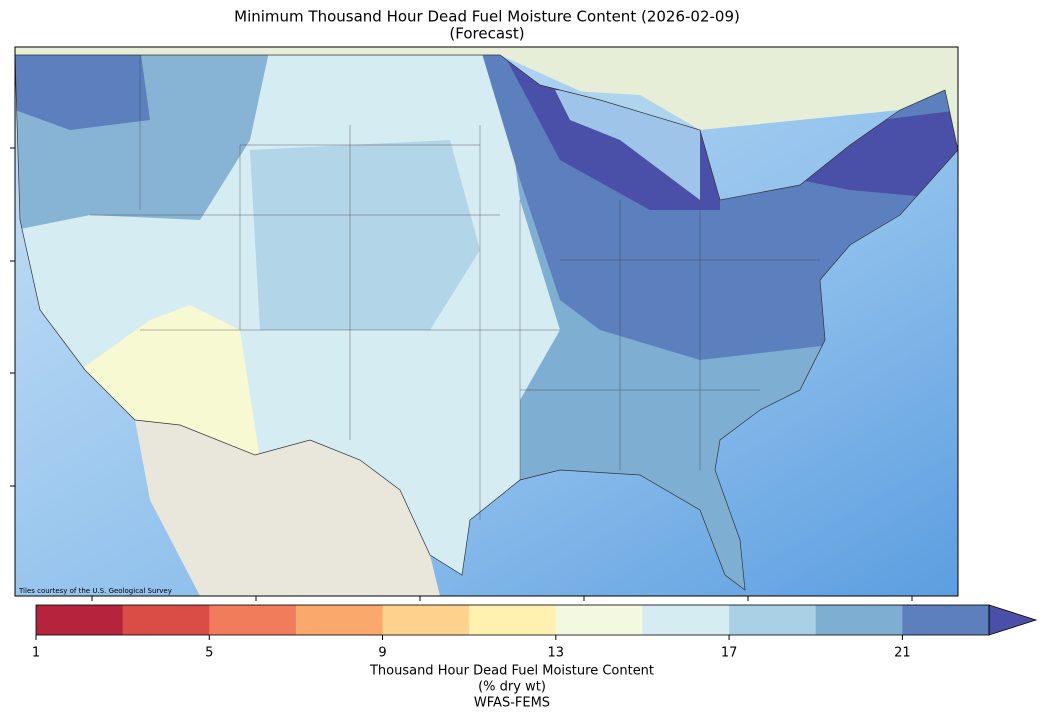  What do you see at coordinates (512, 687) in the screenshot?
I see `colorbar-unit: (% dry wt)` at bounding box center [512, 687].